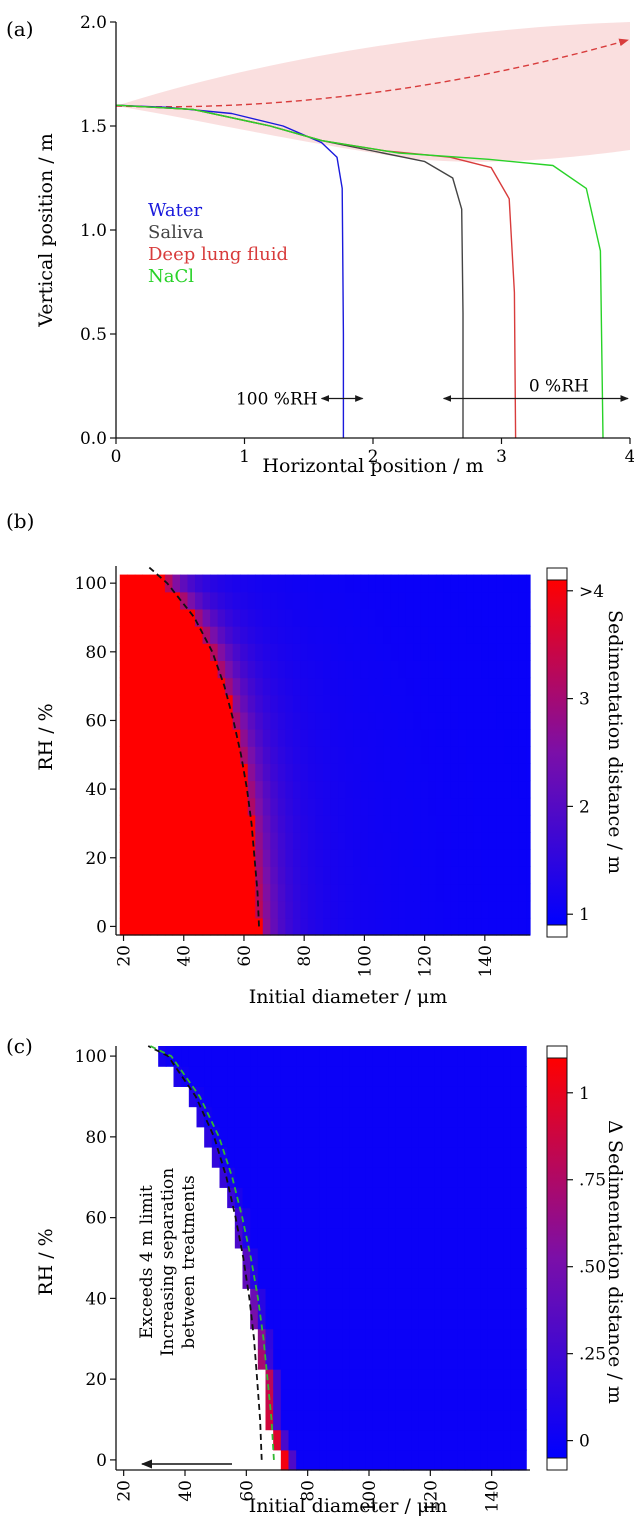 The height and width of the screenshot is (1519, 634). I want to click on c-colorbar-tick-label: .25, so click(592, 1355).